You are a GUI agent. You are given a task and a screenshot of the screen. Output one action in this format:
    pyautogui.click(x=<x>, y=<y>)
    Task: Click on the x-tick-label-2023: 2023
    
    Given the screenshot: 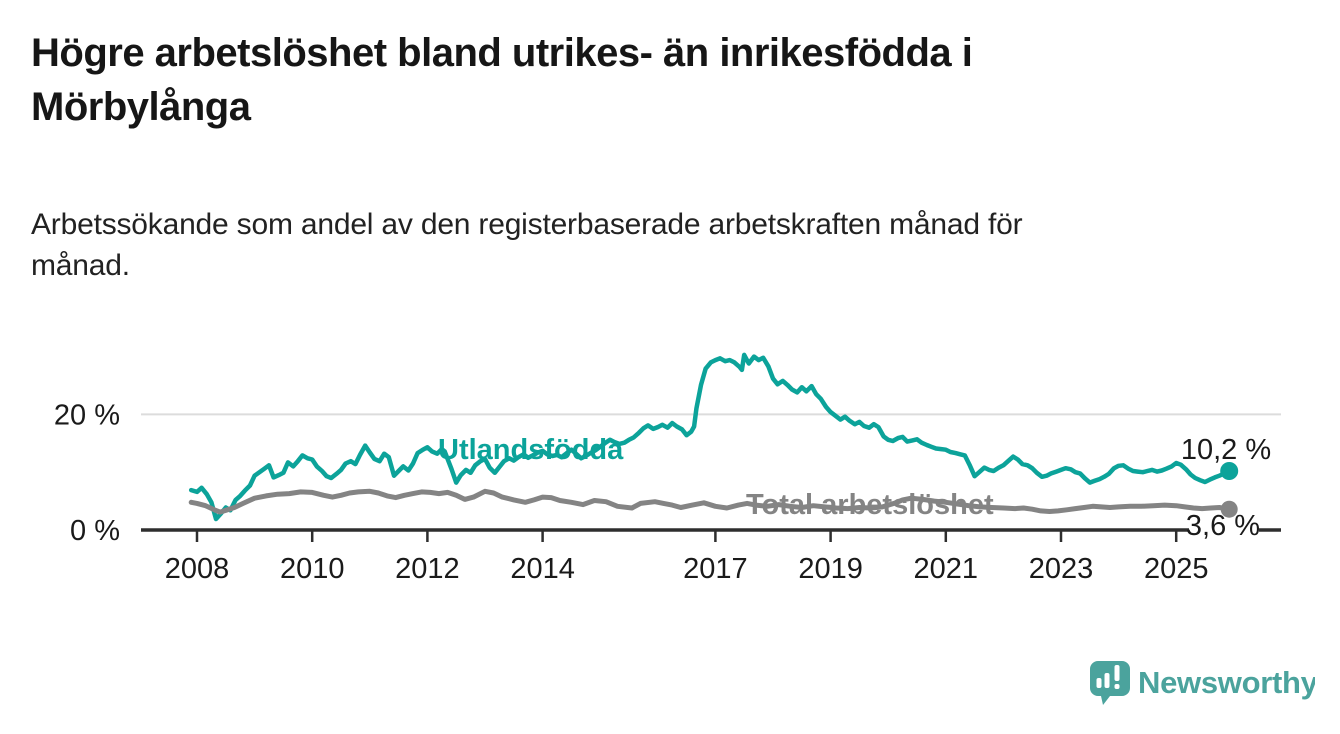 What is the action you would take?
    pyautogui.click(x=1061, y=569)
    